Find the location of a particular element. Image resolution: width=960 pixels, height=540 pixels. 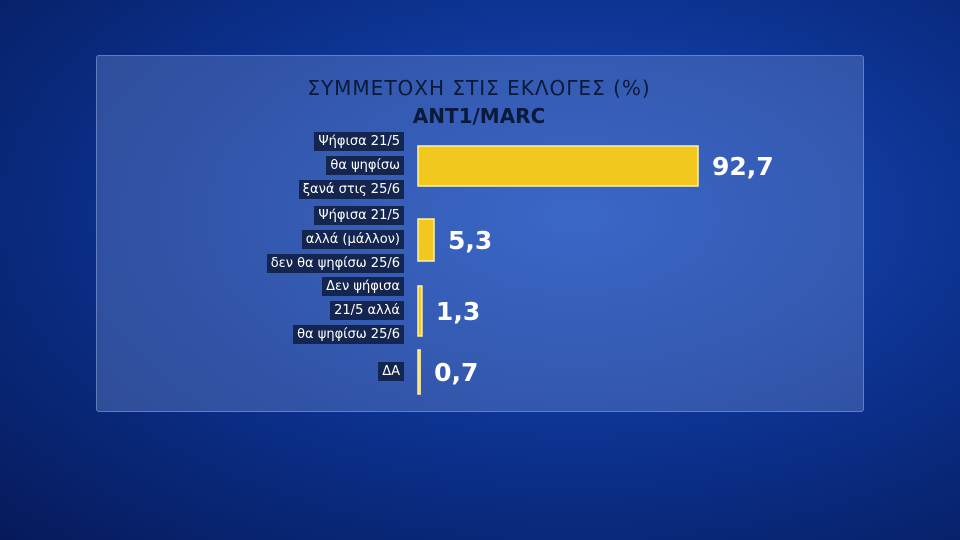

value-label: 92,7 is located at coordinates (743, 166).